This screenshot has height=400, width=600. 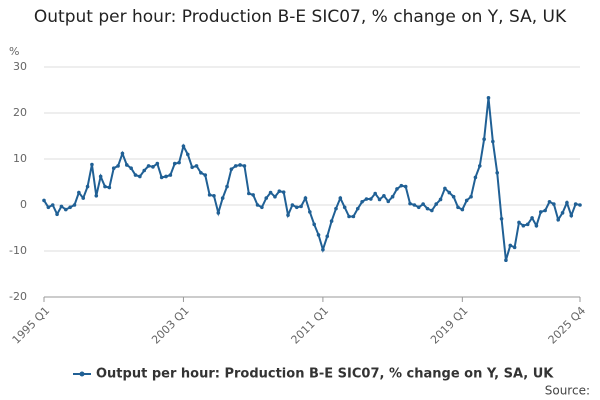 What do you see at coordinates (20, 158) in the screenshot?
I see `y-tick-label: 10` at bounding box center [20, 158].